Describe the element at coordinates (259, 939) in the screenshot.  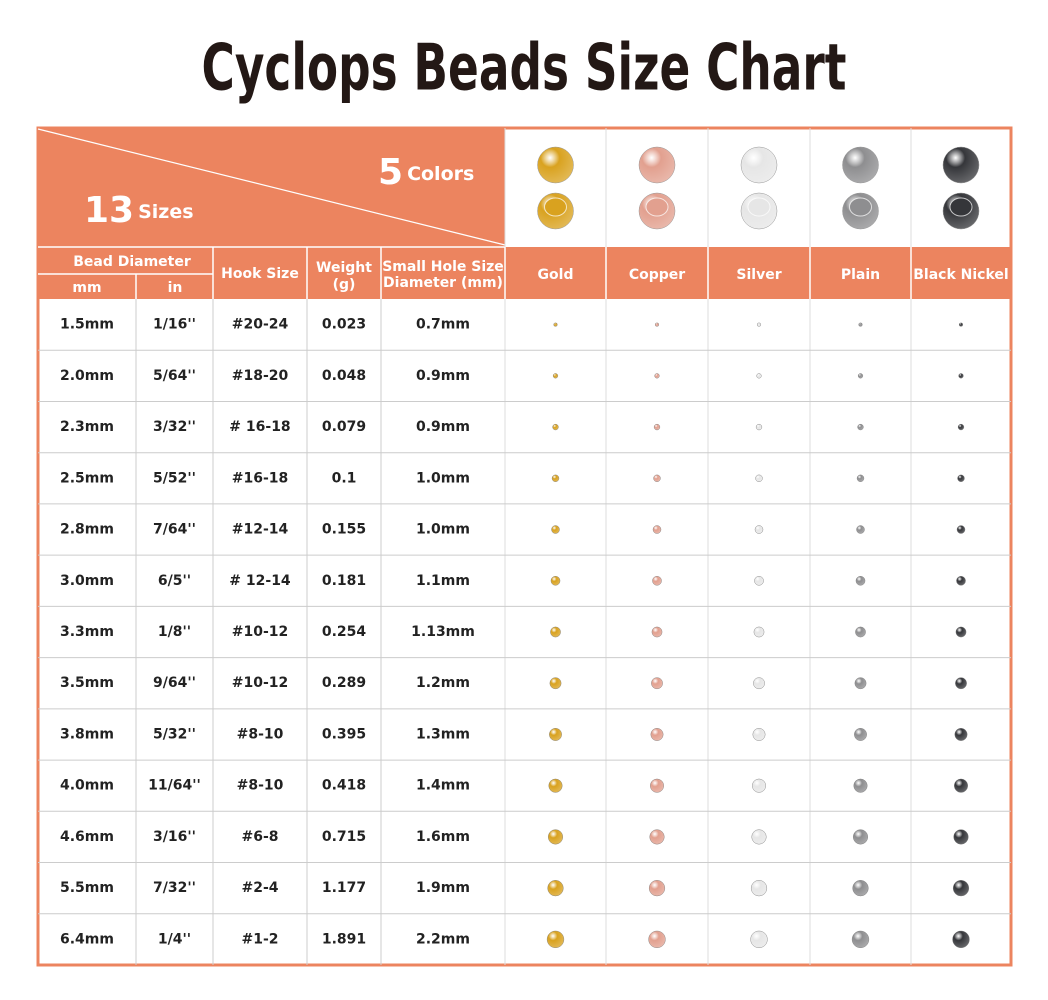
I see `cell: #1-2` at that location.